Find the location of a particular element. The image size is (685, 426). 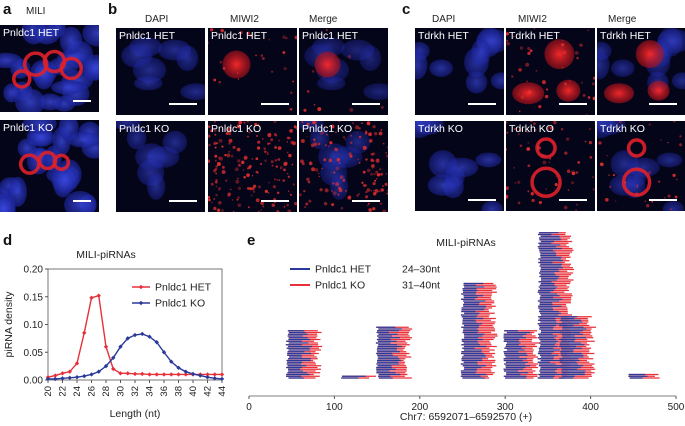

y-tick-label: 0.20 is located at coordinates (34, 270).